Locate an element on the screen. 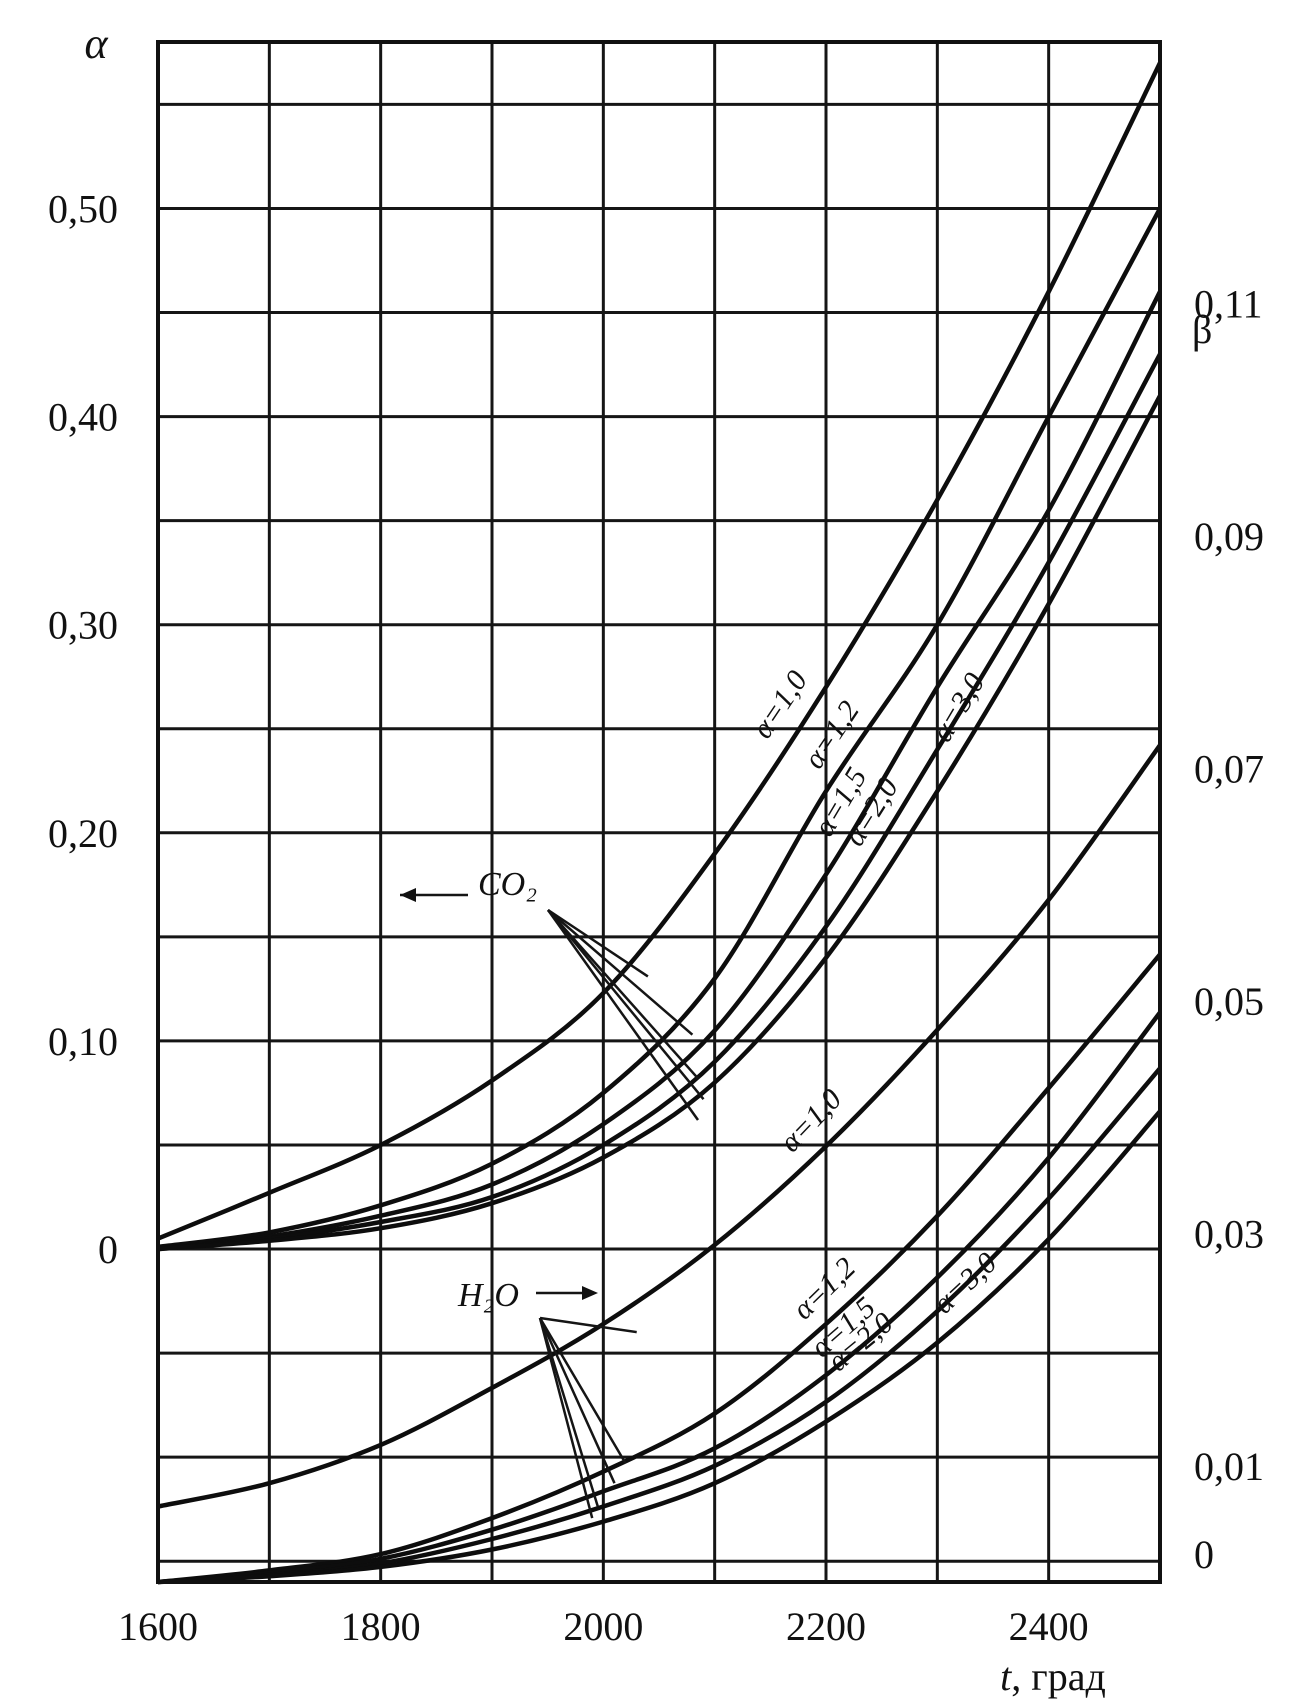 This screenshot has height=1704, width=1304. y-right-tick-label: 0,01 is located at coordinates (1229, 1466).